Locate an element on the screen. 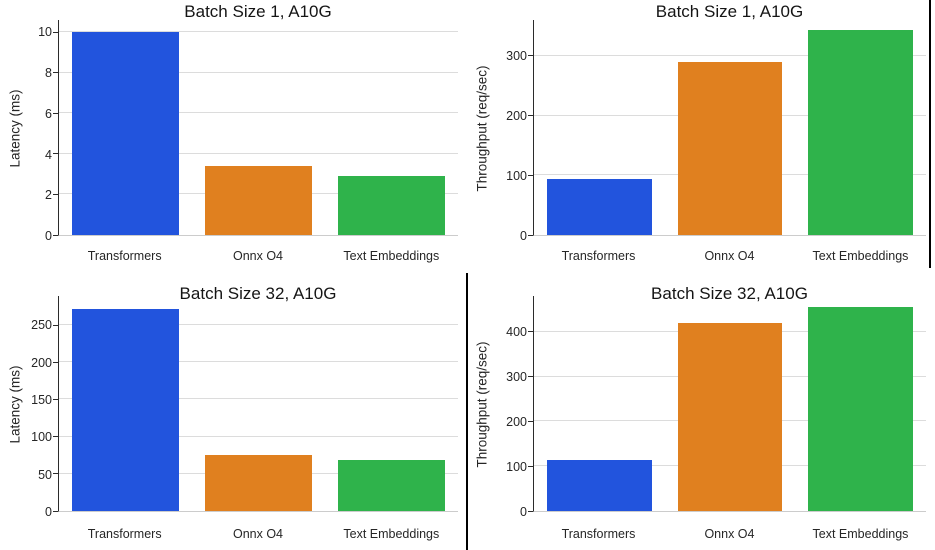 The width and height of the screenshot is (935, 550). top-right-border-line is located at coordinates (930, 134).